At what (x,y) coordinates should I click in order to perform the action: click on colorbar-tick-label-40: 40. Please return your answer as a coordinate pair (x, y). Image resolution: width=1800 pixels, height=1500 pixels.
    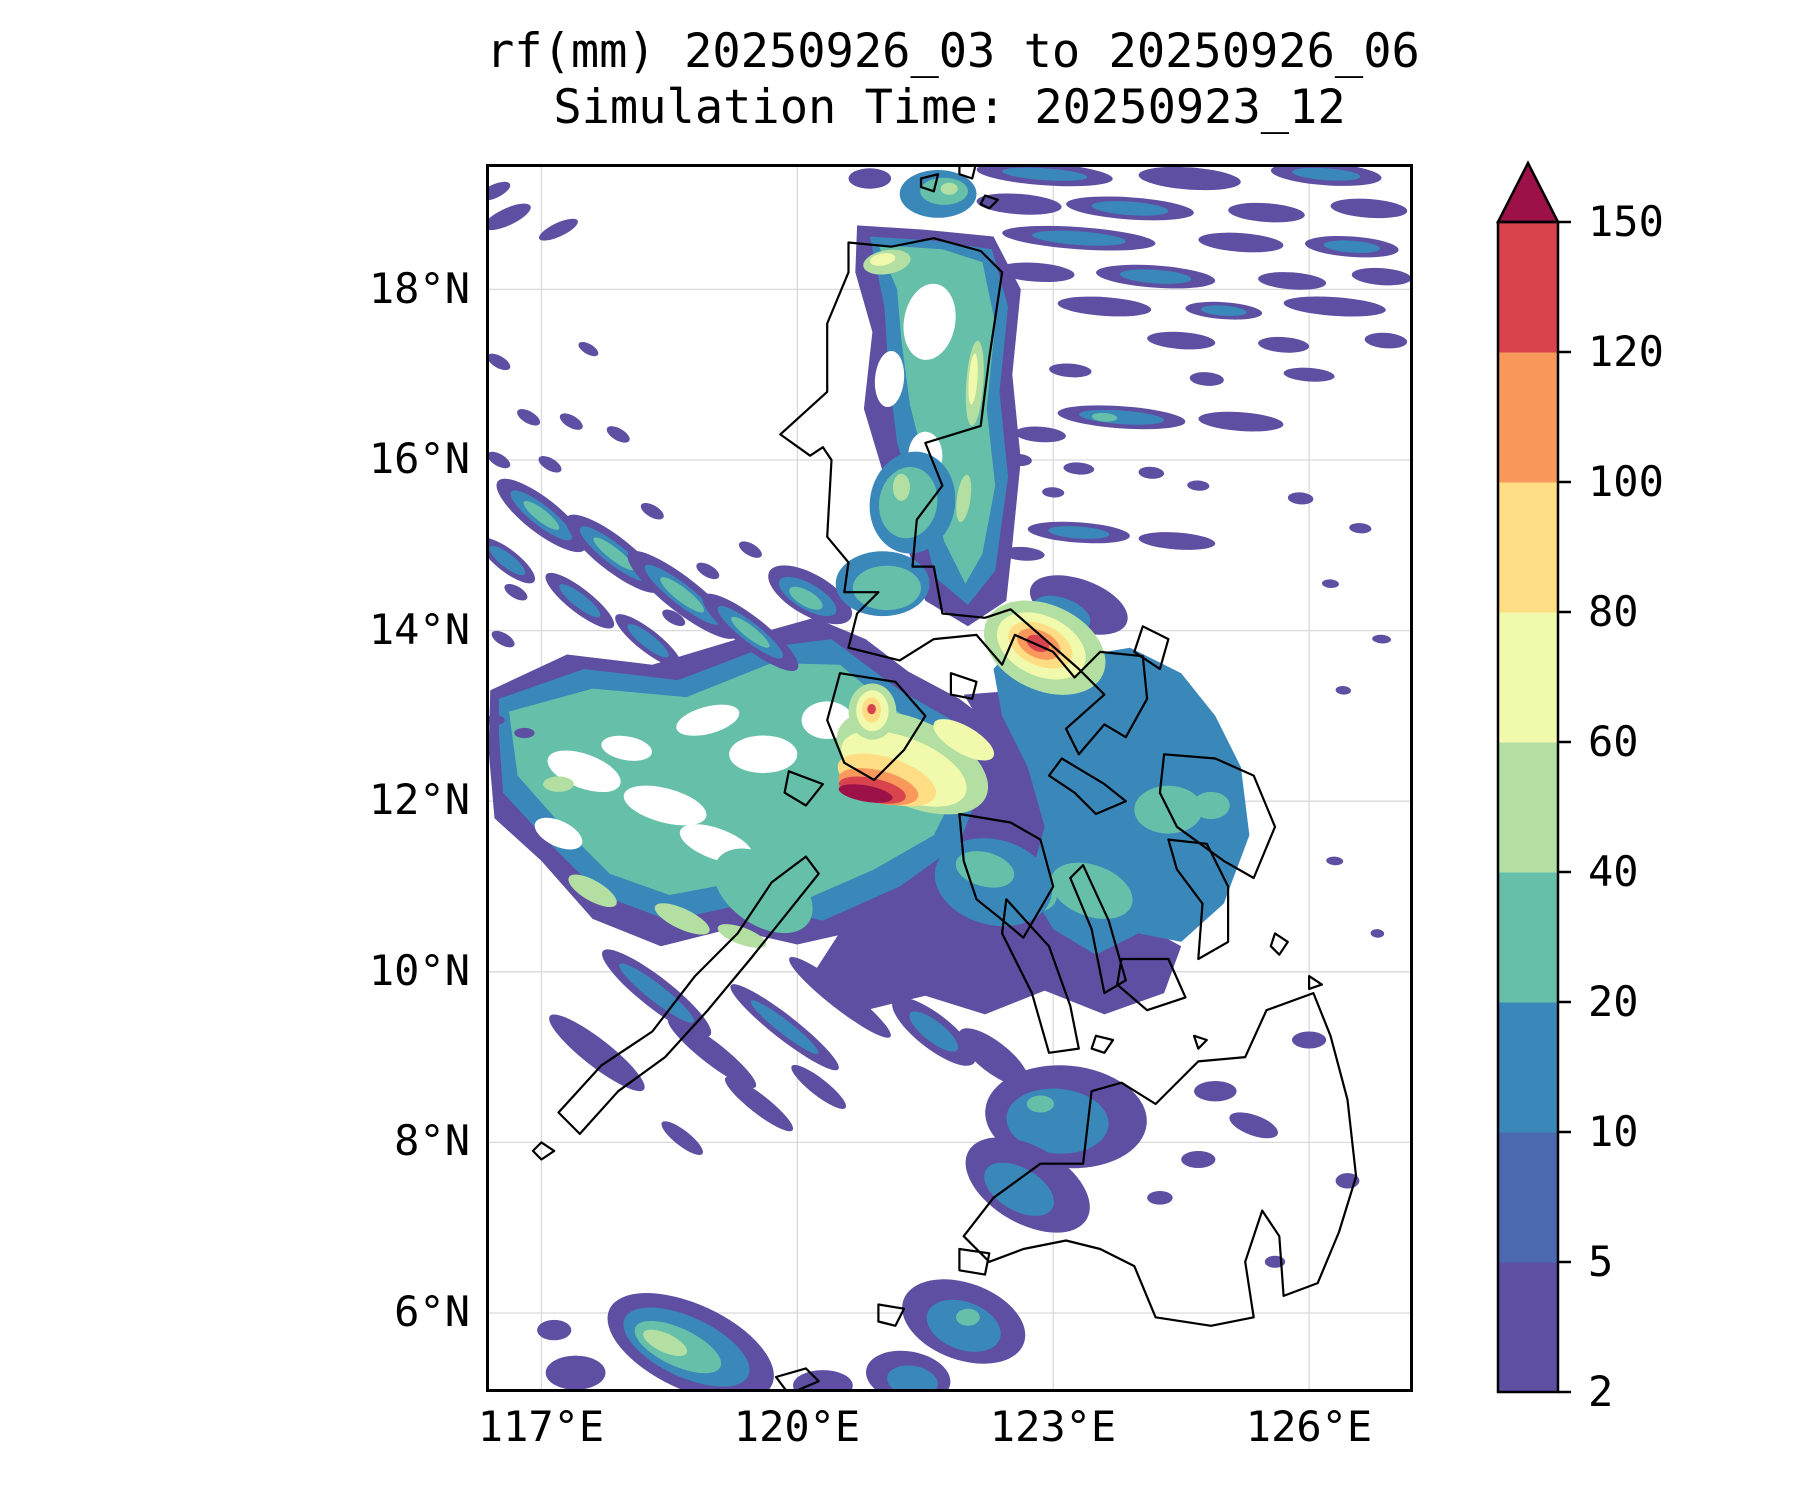
    Looking at the image, I should click on (1613, 871).